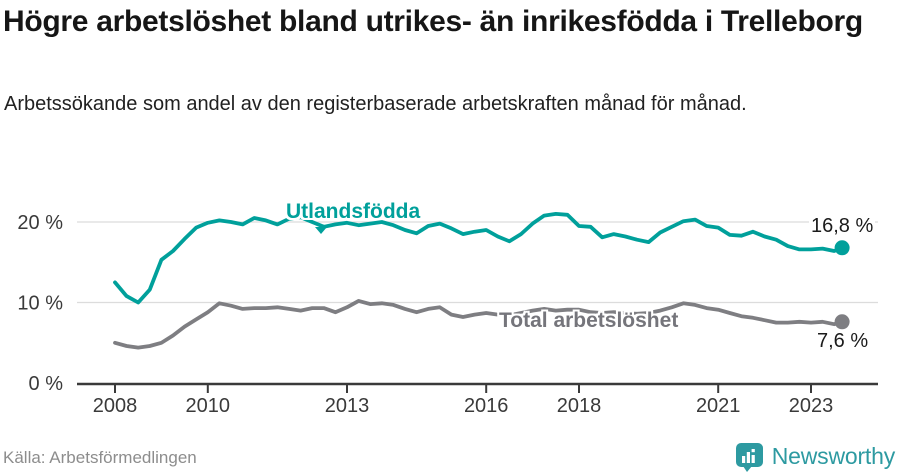 The height and width of the screenshot is (474, 900). Describe the element at coordinates (589, 320) in the screenshot. I see `series-label-total-arbetsloshet: Total arbetslöshet` at that location.